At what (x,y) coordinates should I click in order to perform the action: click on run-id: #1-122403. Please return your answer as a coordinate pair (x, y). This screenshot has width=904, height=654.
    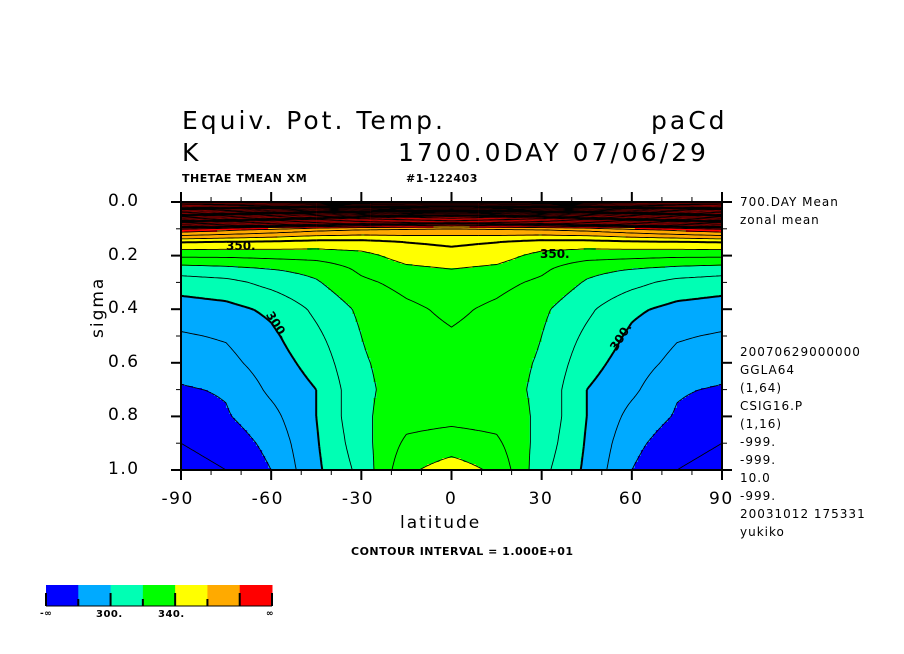
    Looking at the image, I should click on (442, 178).